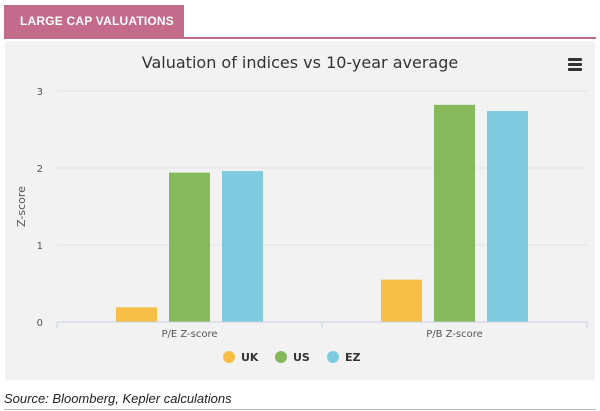 Image resolution: width=600 pixels, height=411 pixels. I want to click on section-tab: LARGE CAP VALUATIONS, so click(94, 21).